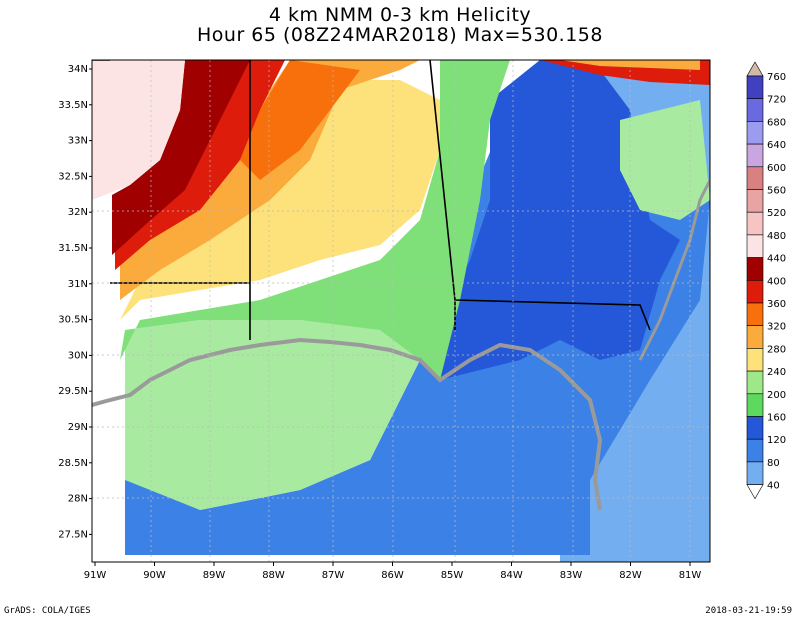  Describe the element at coordinates (95, 575) in the screenshot. I see `lon-tick-label: 91W` at that location.